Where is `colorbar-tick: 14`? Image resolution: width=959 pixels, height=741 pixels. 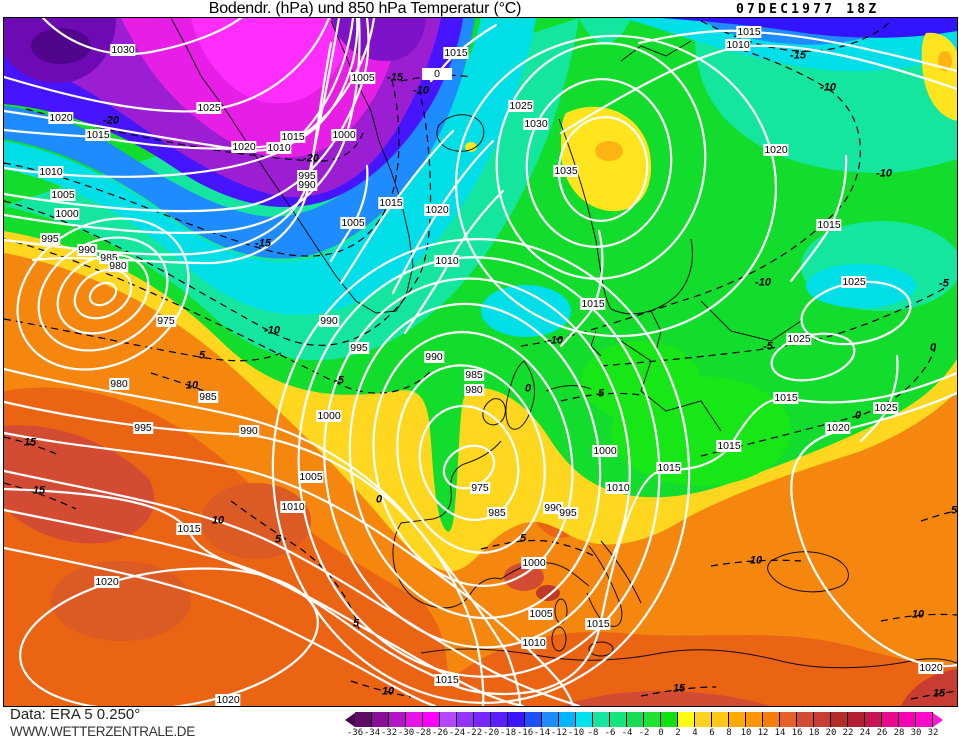
colorbar-tick: 14 is located at coordinates (780, 733).